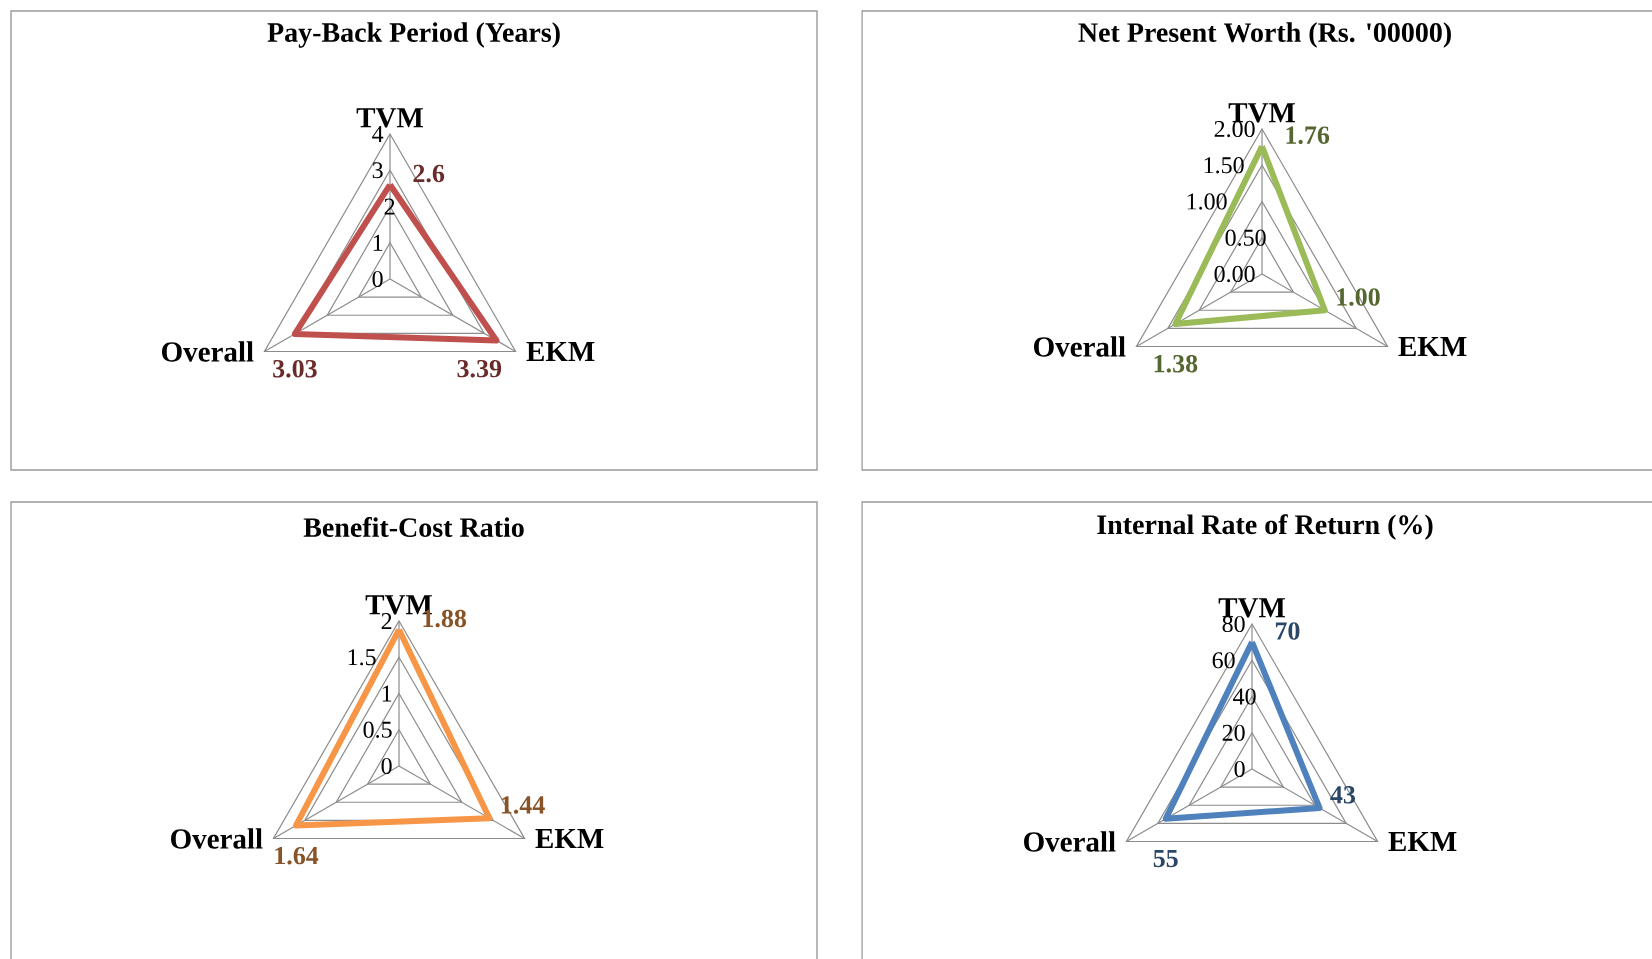  I want to click on y-tick-label: 4, so click(378, 134).